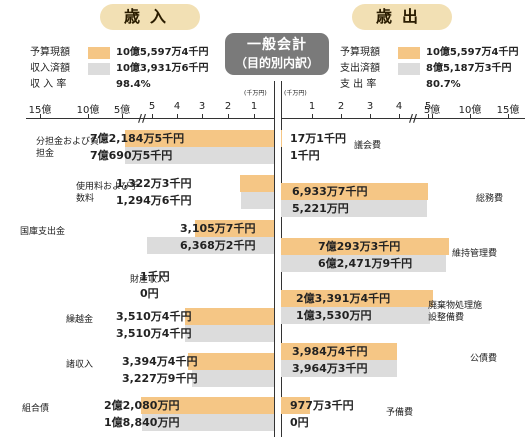 The width and height of the screenshot is (531, 445). Describe the element at coordinates (305, 155) in the screenshot. I see `expenditure-actual-amount: 1千円` at that location.